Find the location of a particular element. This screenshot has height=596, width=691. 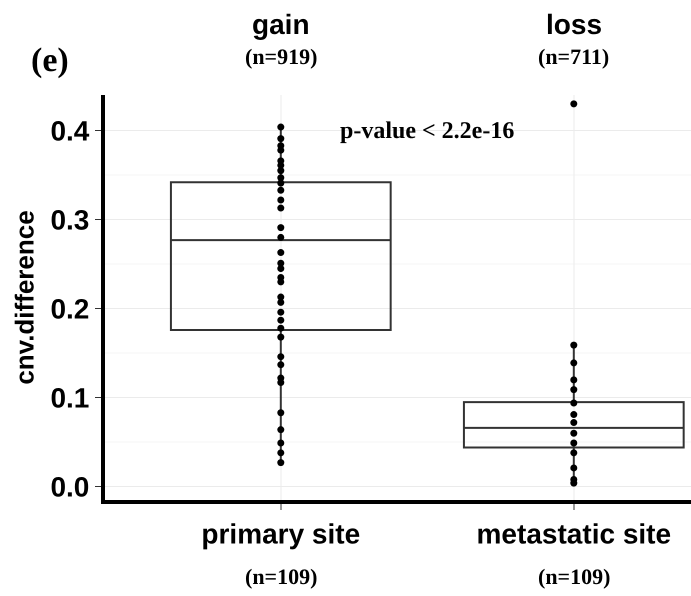

y-axis-title: cnv.difference is located at coordinates (24, 297).